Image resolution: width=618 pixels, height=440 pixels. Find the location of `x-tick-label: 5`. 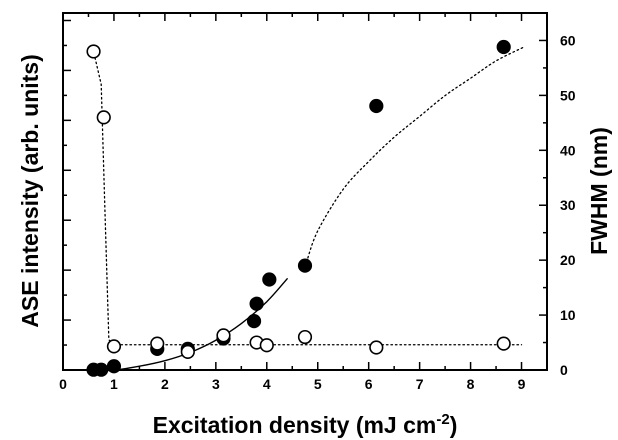

x-tick-label: 5 is located at coordinates (318, 384).